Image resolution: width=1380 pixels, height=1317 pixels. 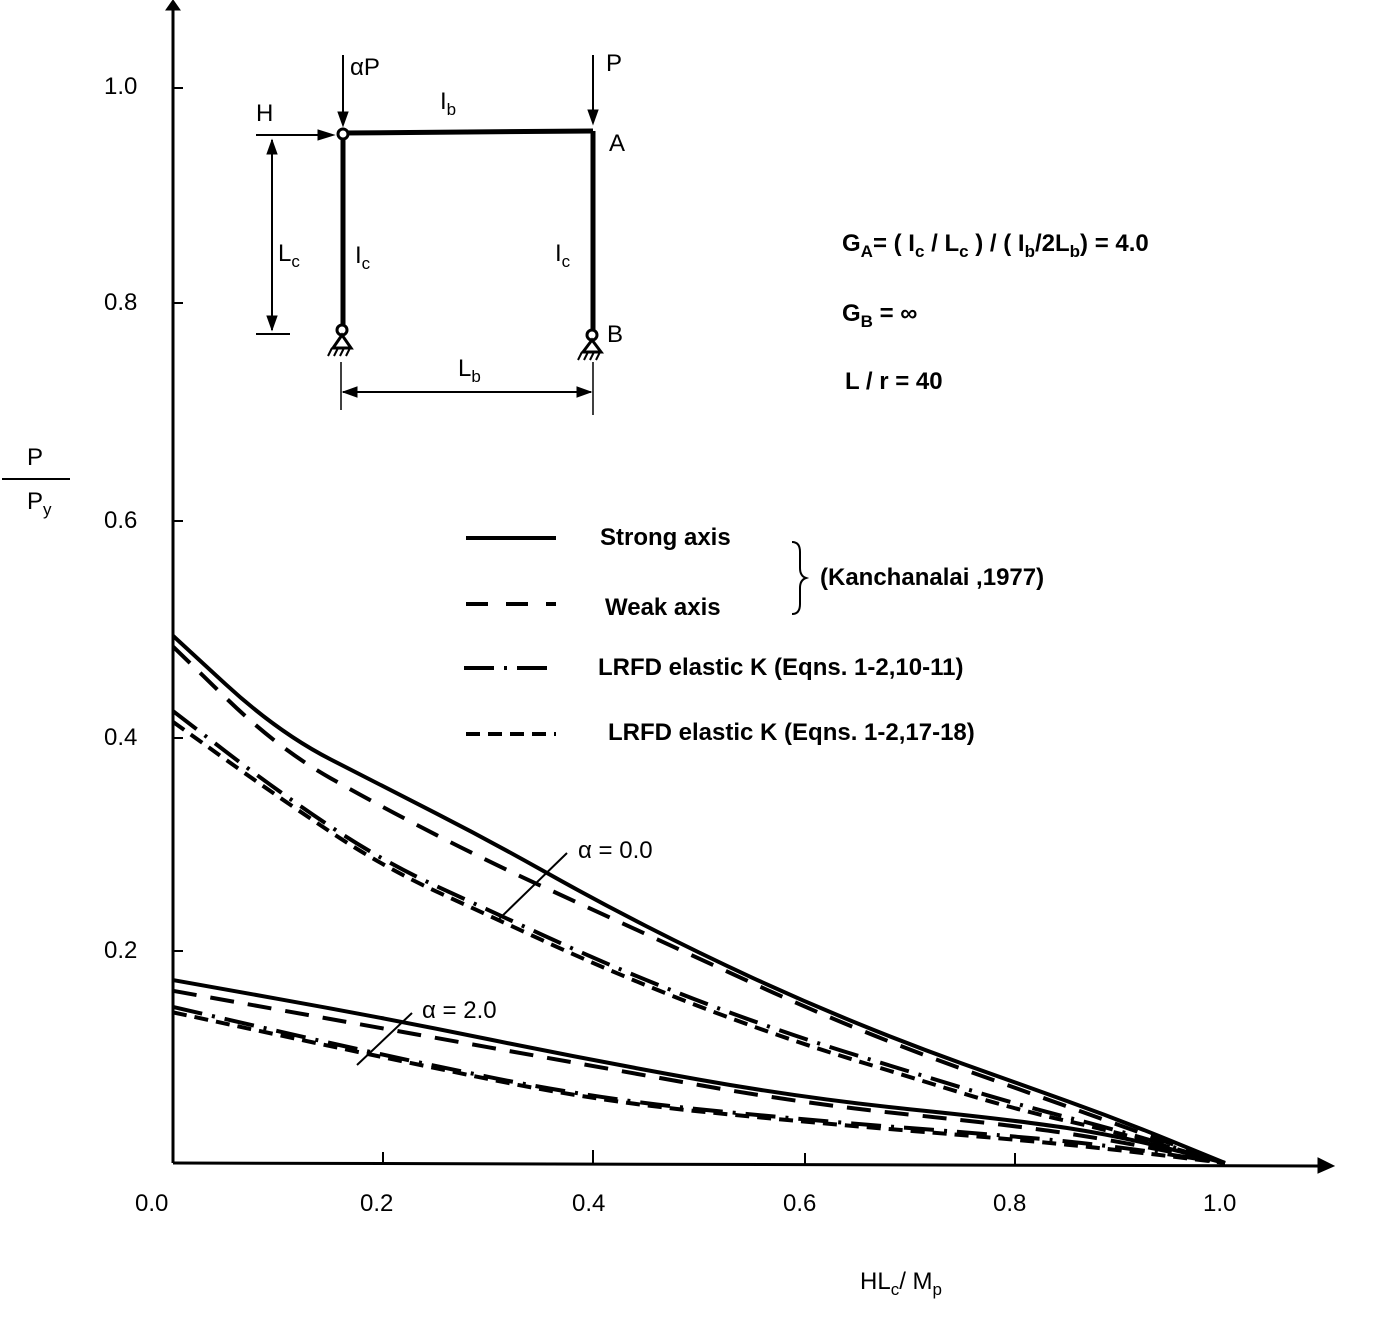 What do you see at coordinates (781, 667) in the screenshot?
I see `legend-label-lrfd-10-11: LRFD elastic K (Eqns. 1-2,10-11)` at bounding box center [781, 667].